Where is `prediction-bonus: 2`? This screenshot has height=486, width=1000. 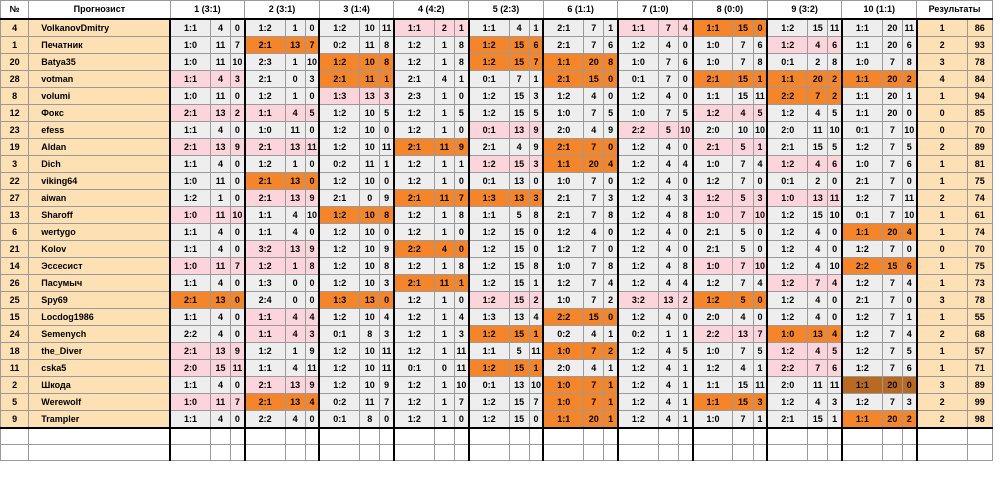
prediction-bonus: 2 is located at coordinates (611, 351).